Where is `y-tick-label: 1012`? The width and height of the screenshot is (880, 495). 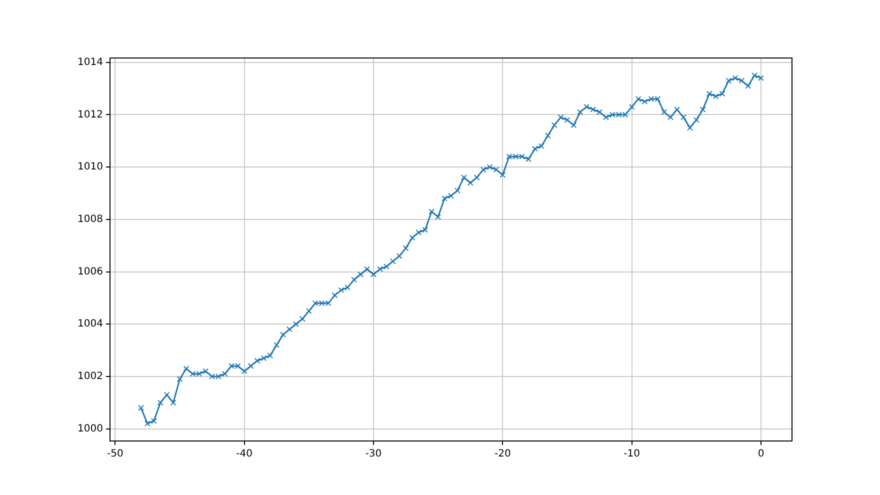
y-tick-label: 1012 is located at coordinates (90, 114).